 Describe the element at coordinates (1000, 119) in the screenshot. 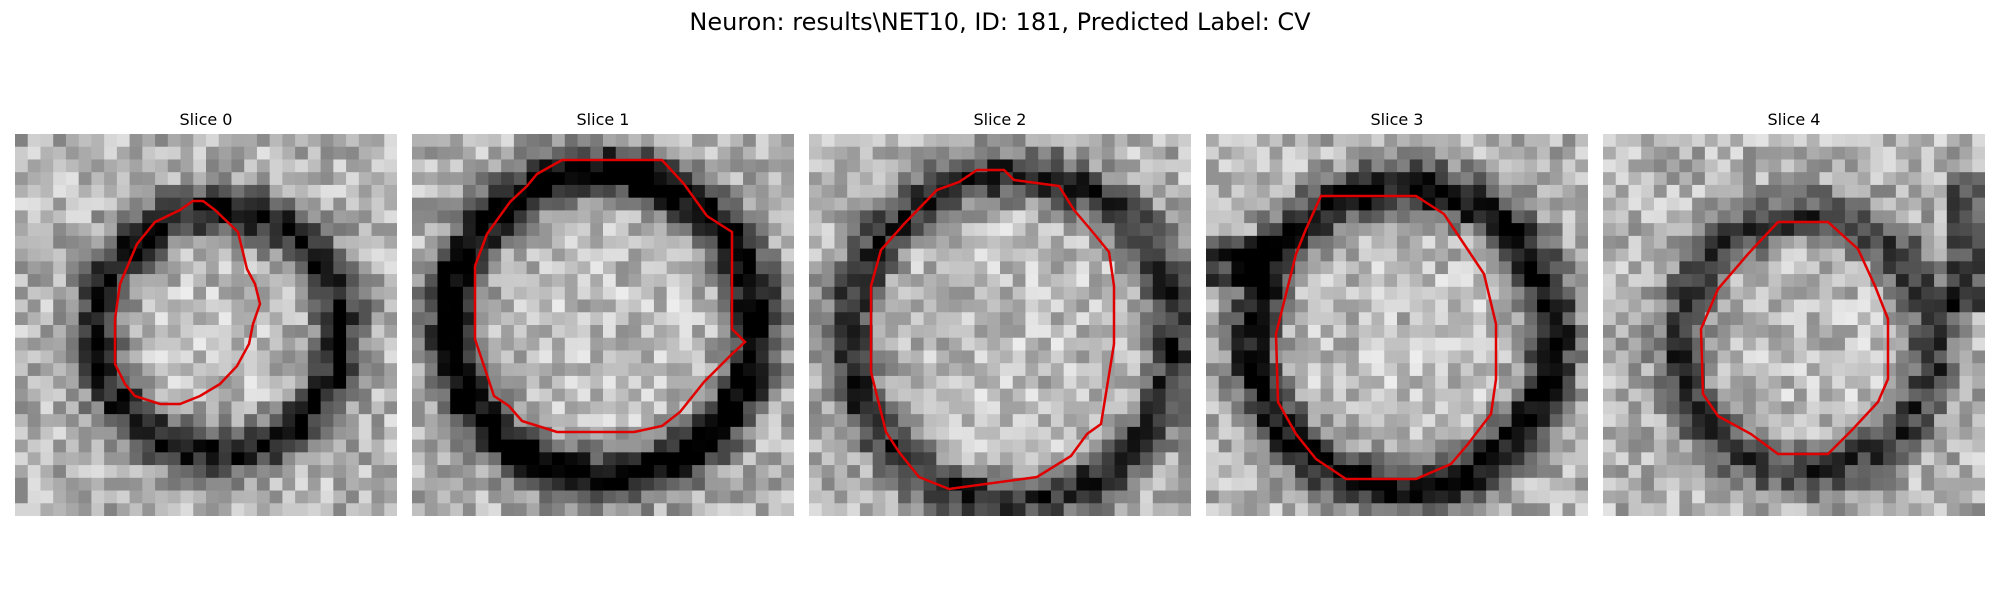

I see `slice-title-2: Slice 2` at that location.